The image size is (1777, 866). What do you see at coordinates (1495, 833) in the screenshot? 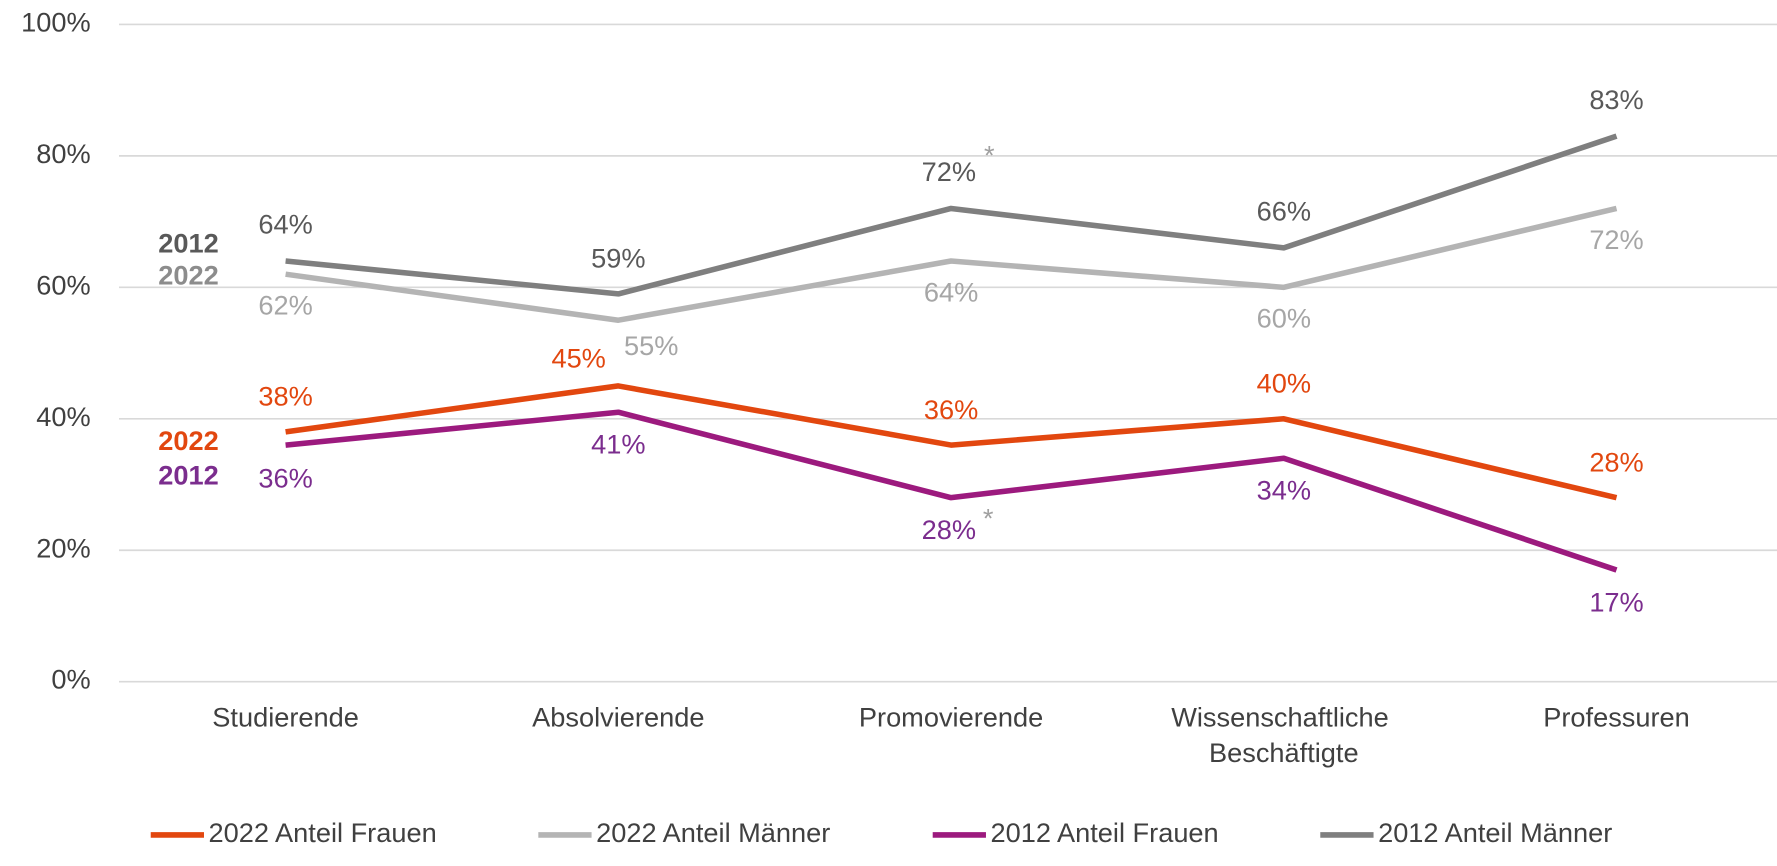
I see `legend-label: 2012 Anteil Männer` at bounding box center [1495, 833].